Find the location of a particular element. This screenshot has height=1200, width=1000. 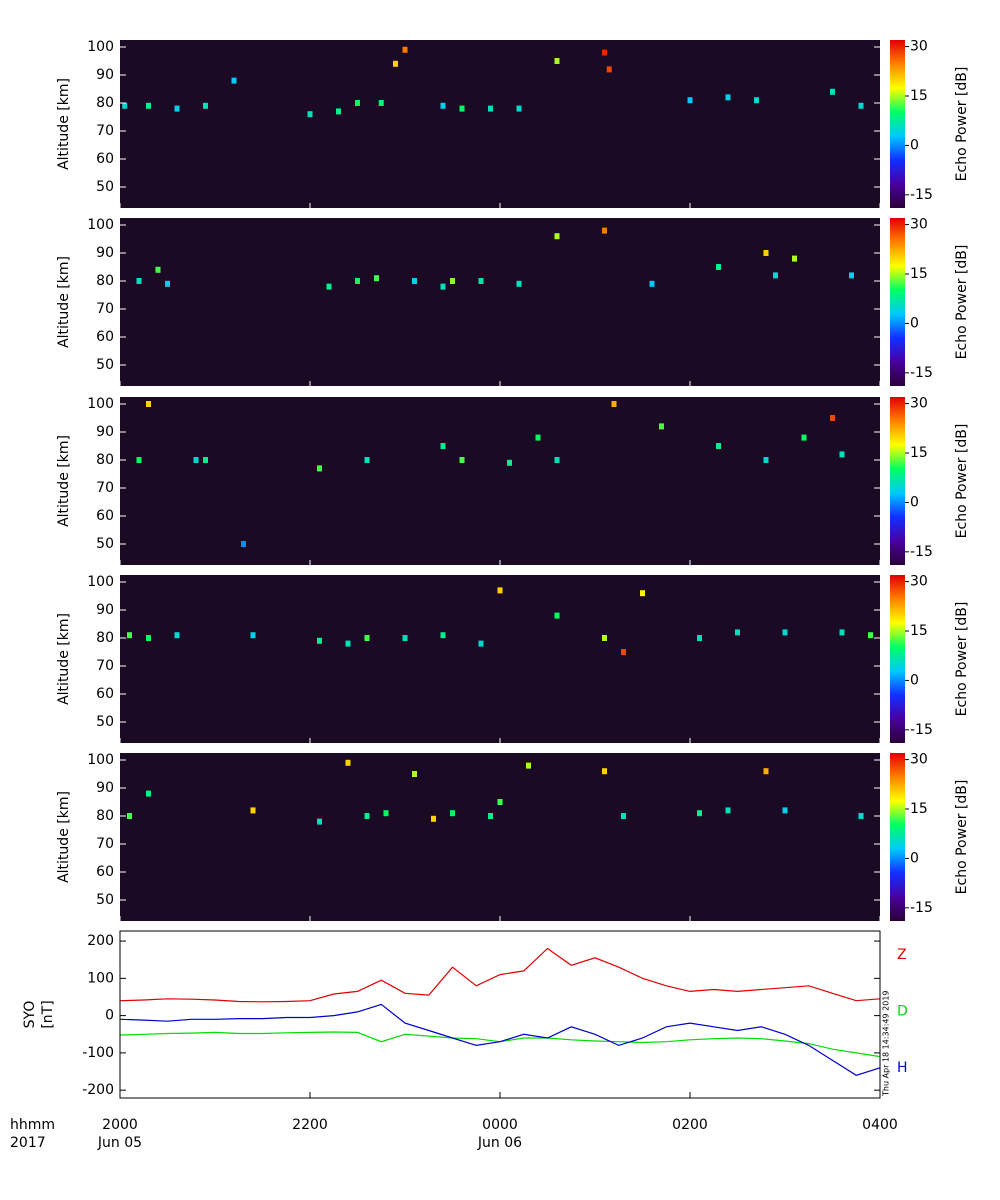

colorbar-tick-label: 15 is located at coordinates (919, 274).